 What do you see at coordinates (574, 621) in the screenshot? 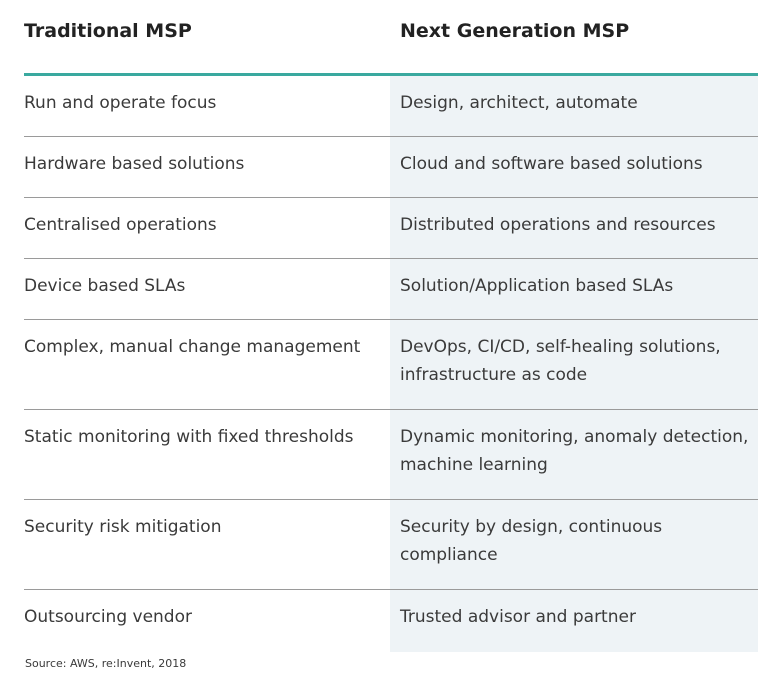
I see `next-gen-cell: Trusted advisor and partner` at bounding box center [574, 621].